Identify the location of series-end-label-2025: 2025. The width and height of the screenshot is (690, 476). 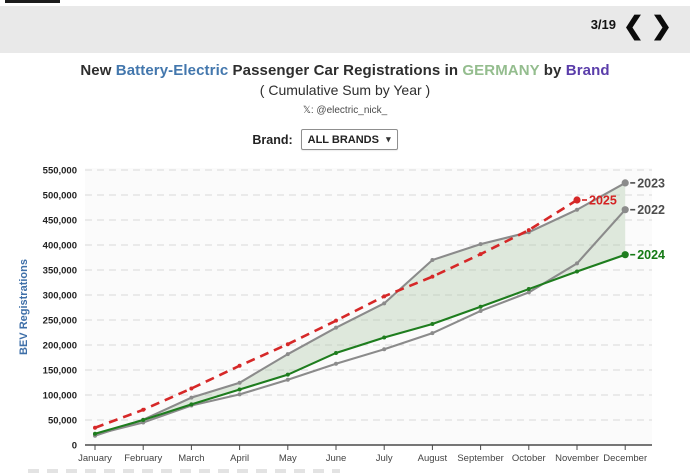
(603, 201).